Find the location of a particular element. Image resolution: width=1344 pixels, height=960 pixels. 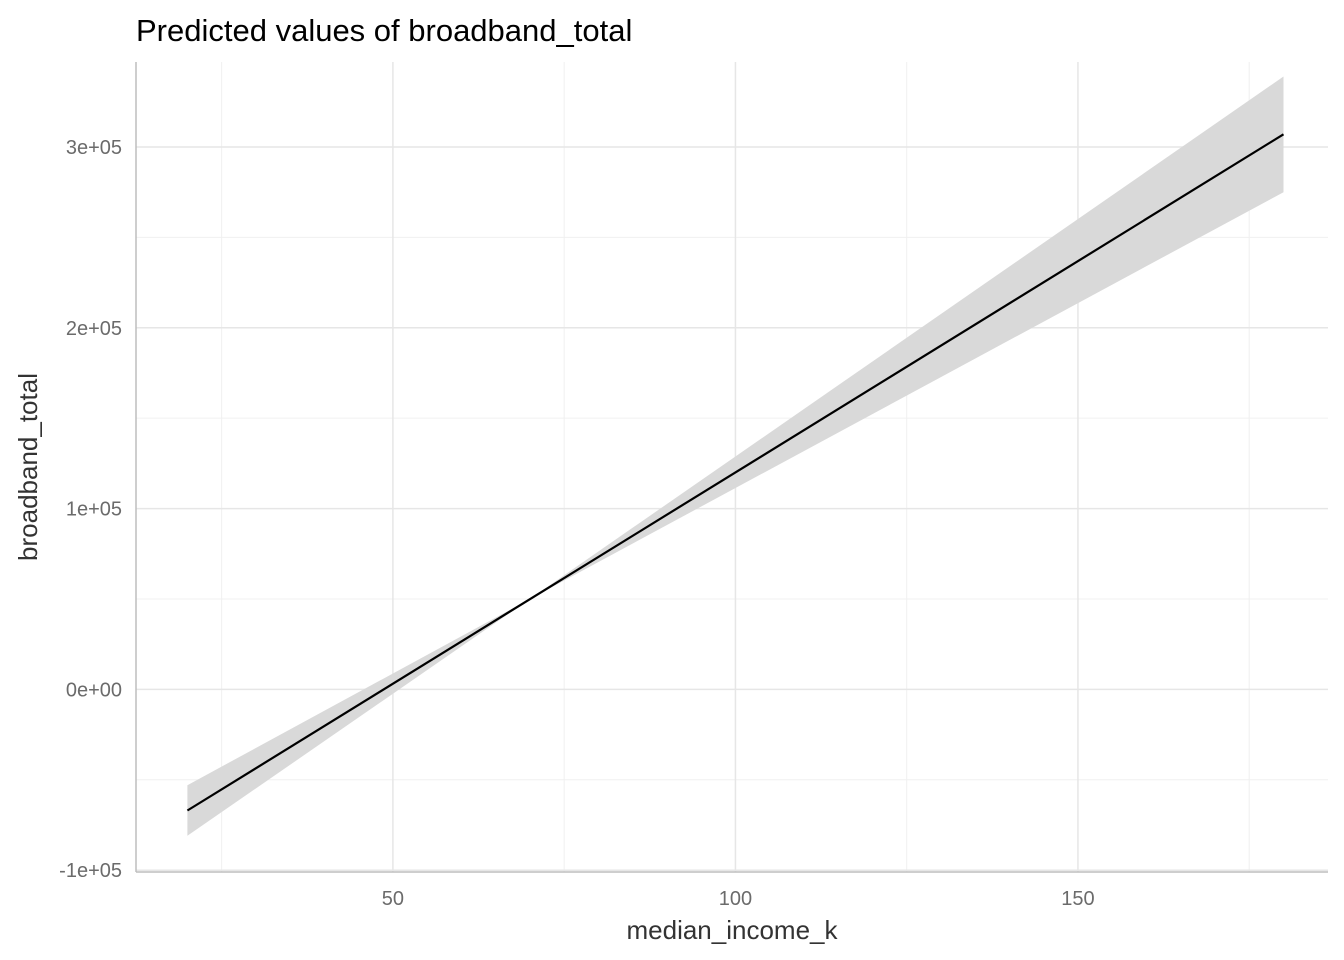

chart-title: Predicted values of broadband_total is located at coordinates (384, 30).